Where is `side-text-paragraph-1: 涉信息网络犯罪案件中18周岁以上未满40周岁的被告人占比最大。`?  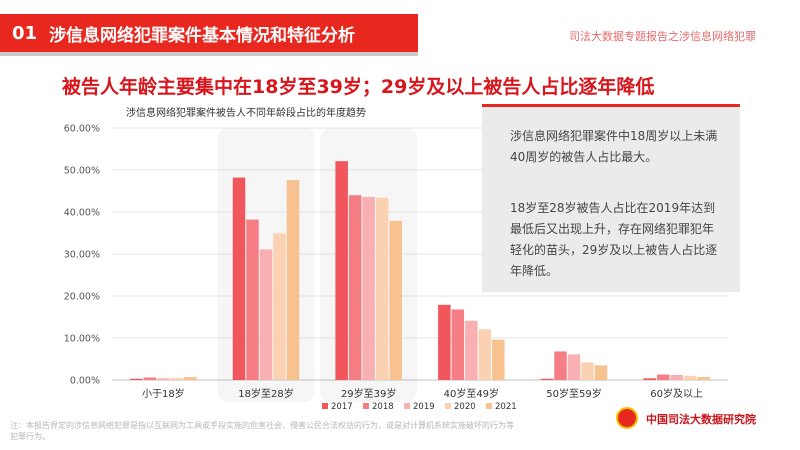 side-text-paragraph-1: 涉信息网络犯罪案件中18周岁以上未满40周岁的被告人占比最大。 is located at coordinates (614, 146).